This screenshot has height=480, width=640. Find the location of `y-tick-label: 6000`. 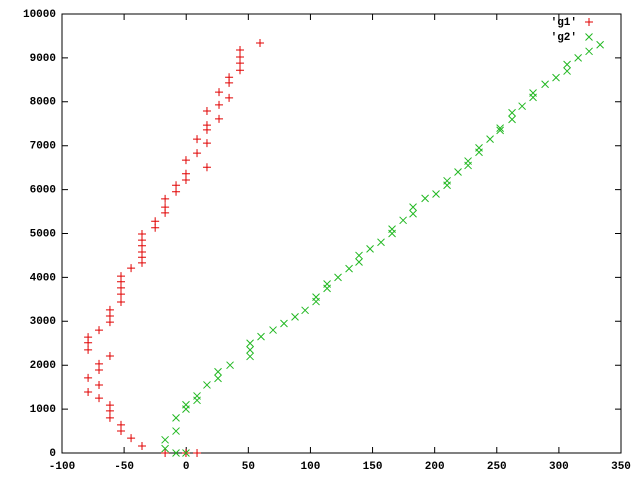

y-tick-label: 6000 is located at coordinates (43, 191).